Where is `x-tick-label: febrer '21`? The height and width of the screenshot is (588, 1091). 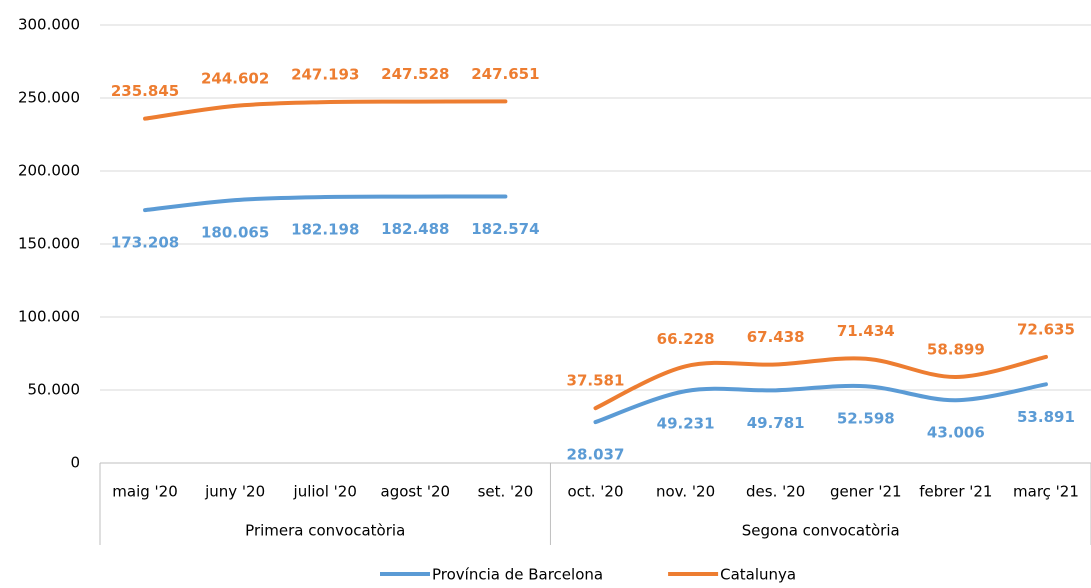 x-tick-label: febrer '21 is located at coordinates (955, 492).